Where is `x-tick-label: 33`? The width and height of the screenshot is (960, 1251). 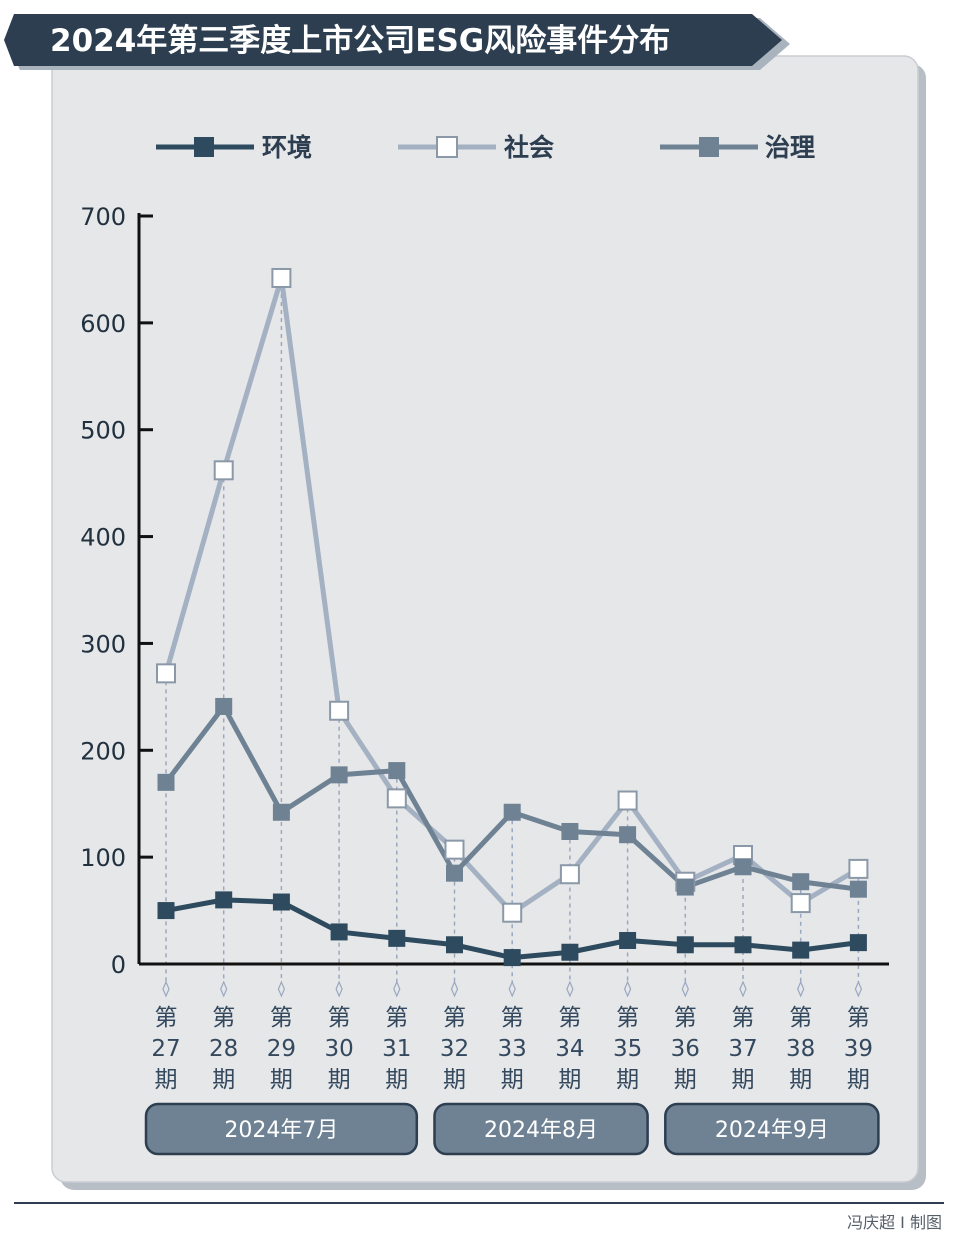
x-tick-label: 33 is located at coordinates (512, 1049).